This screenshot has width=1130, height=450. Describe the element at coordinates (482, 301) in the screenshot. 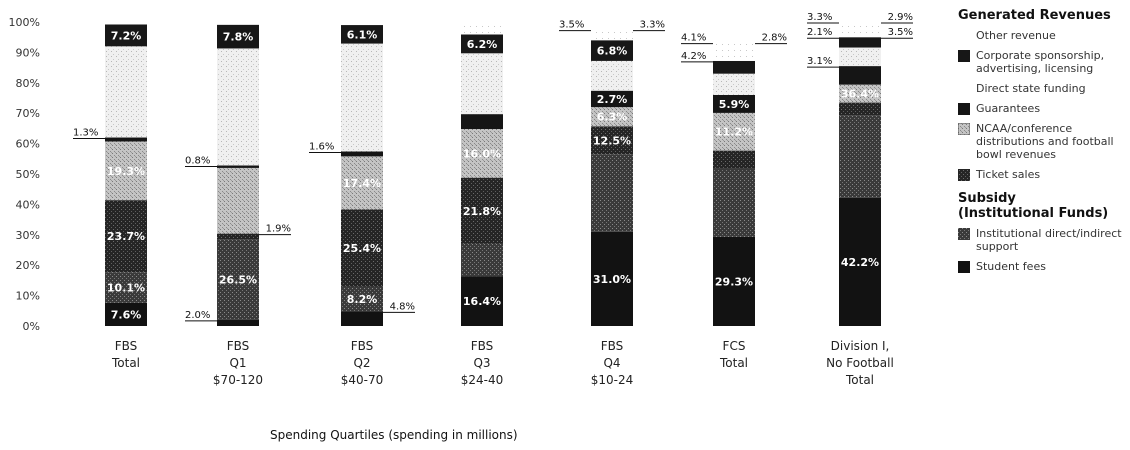

I see `data-label: 16.4%` at that location.